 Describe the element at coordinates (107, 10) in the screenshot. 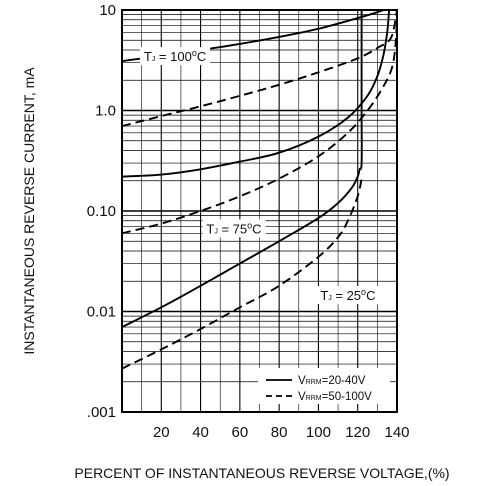

I see `y-tick-label: 10` at that location.